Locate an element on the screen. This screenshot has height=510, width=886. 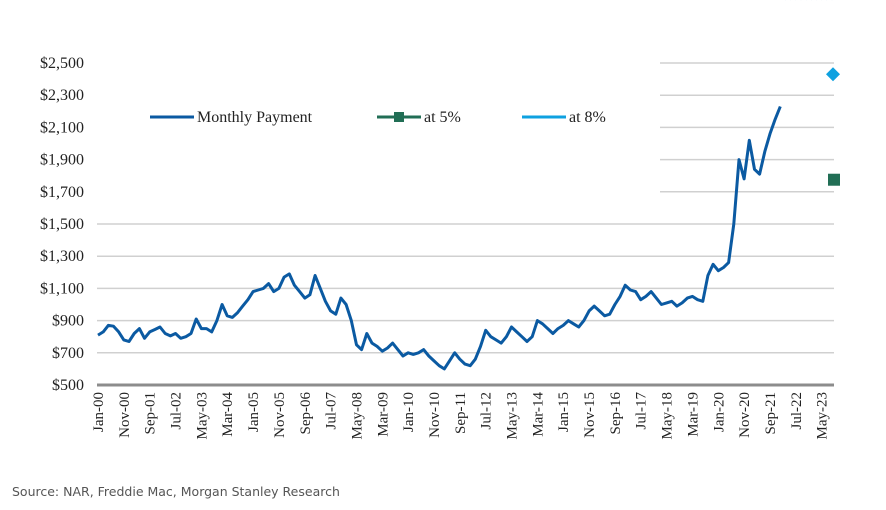
legend-label-monthly-payment: Monthly Payment is located at coordinates (255, 117).